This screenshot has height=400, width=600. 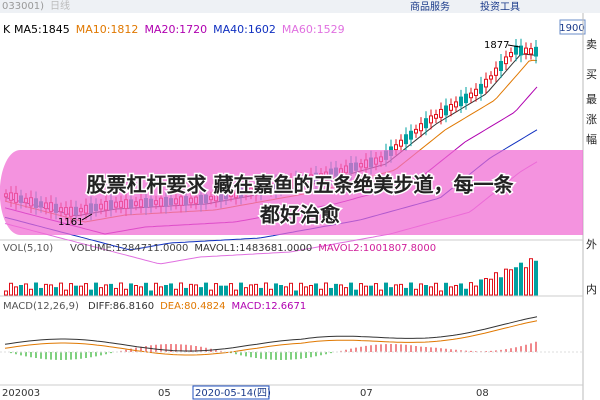 I want to click on menu-item: 商品服务, so click(x=430, y=6).